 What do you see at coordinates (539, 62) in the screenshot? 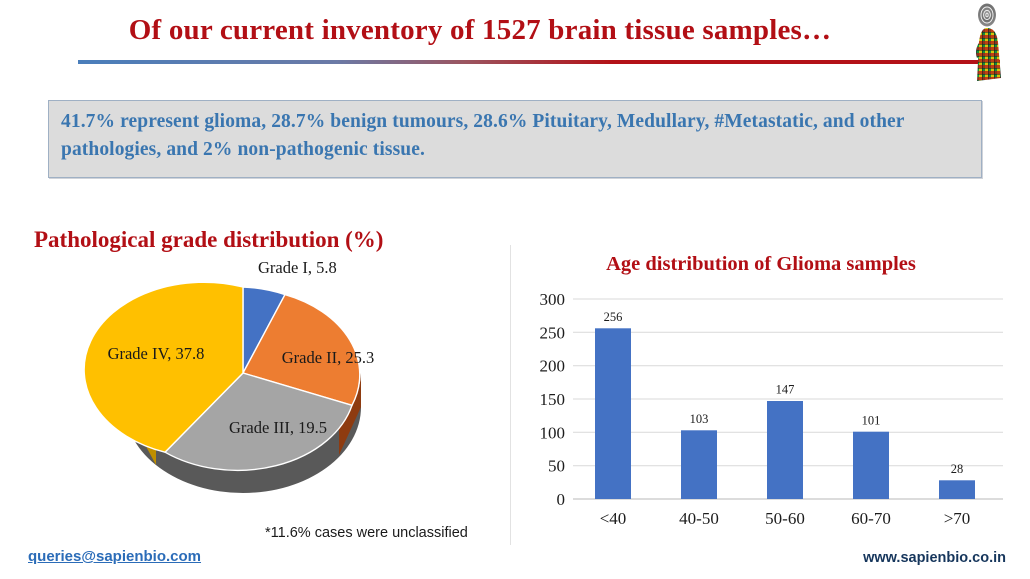
I see `title-divider-rule` at bounding box center [539, 62].